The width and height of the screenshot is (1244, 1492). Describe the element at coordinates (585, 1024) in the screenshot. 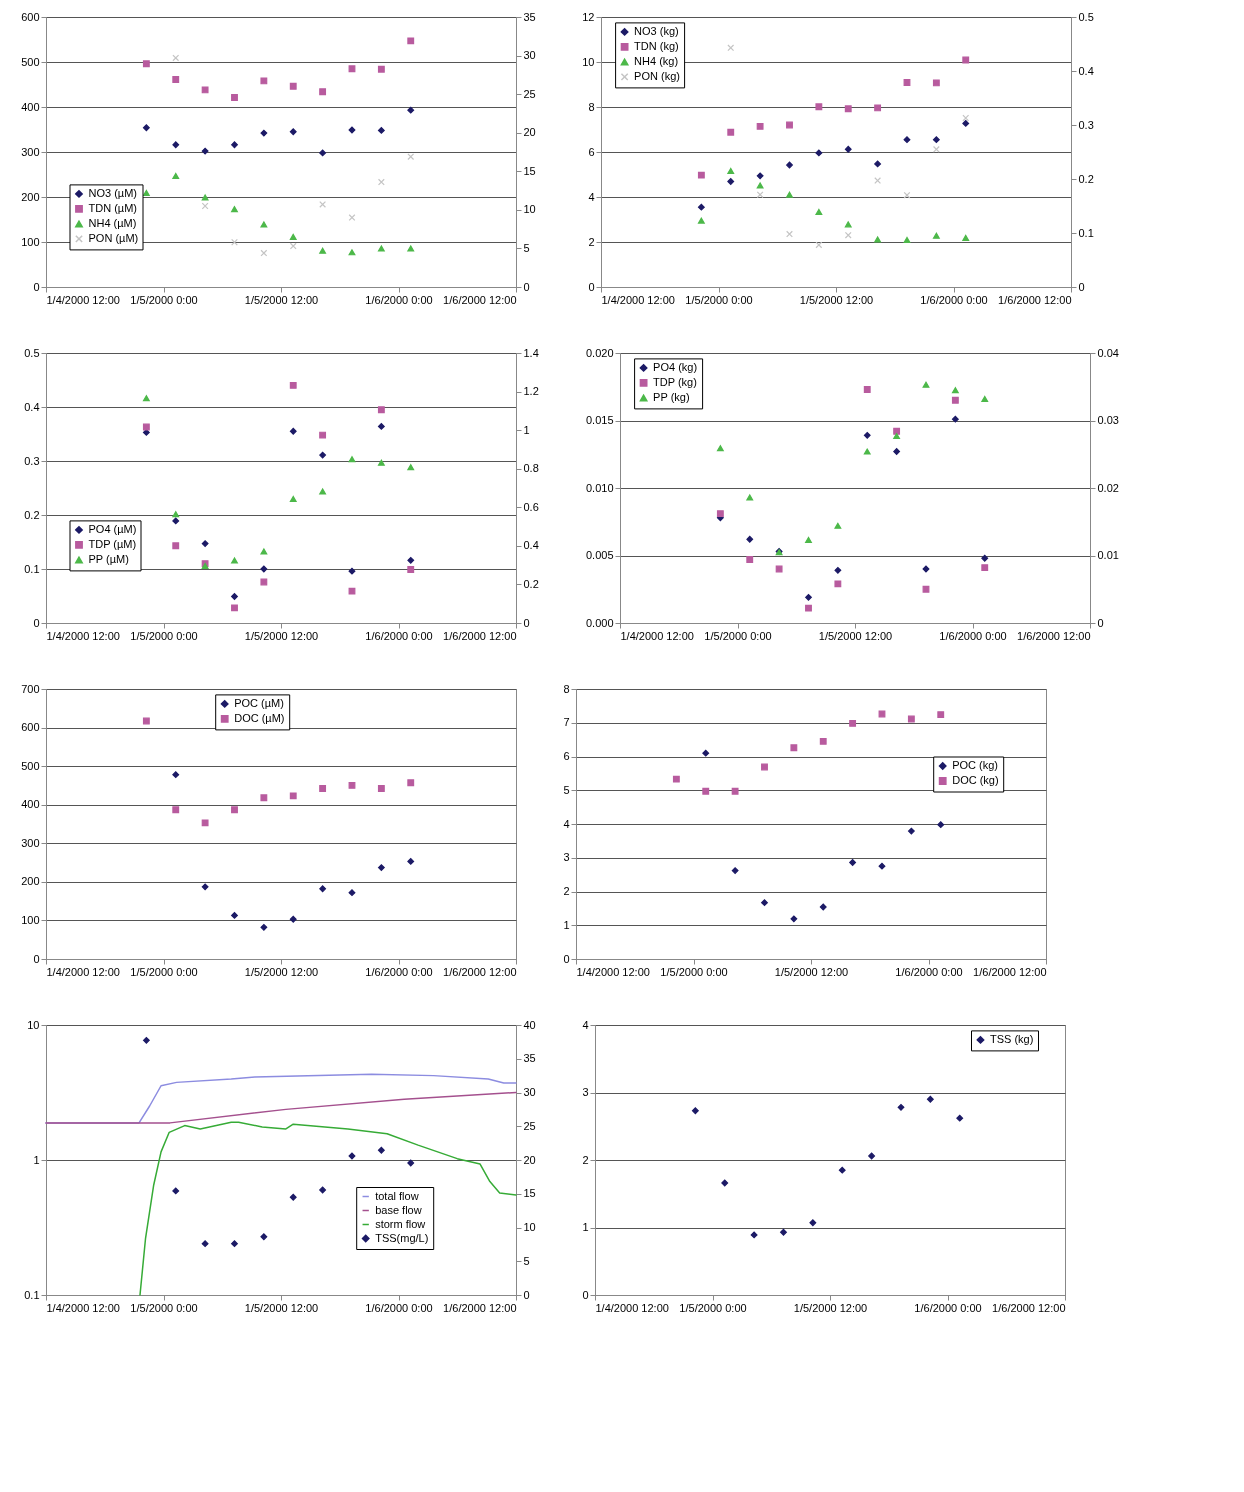

I see `y-tick-label: 4` at that location.